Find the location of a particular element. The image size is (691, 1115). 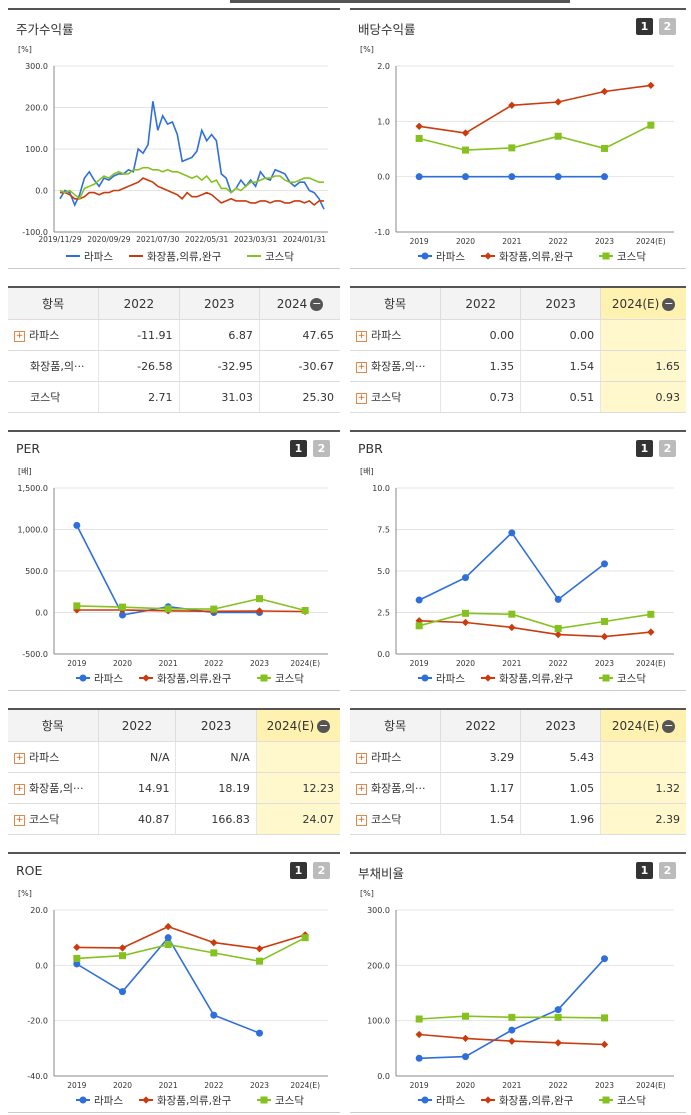

panel-title: 배당수익률 is located at coordinates (387, 29).